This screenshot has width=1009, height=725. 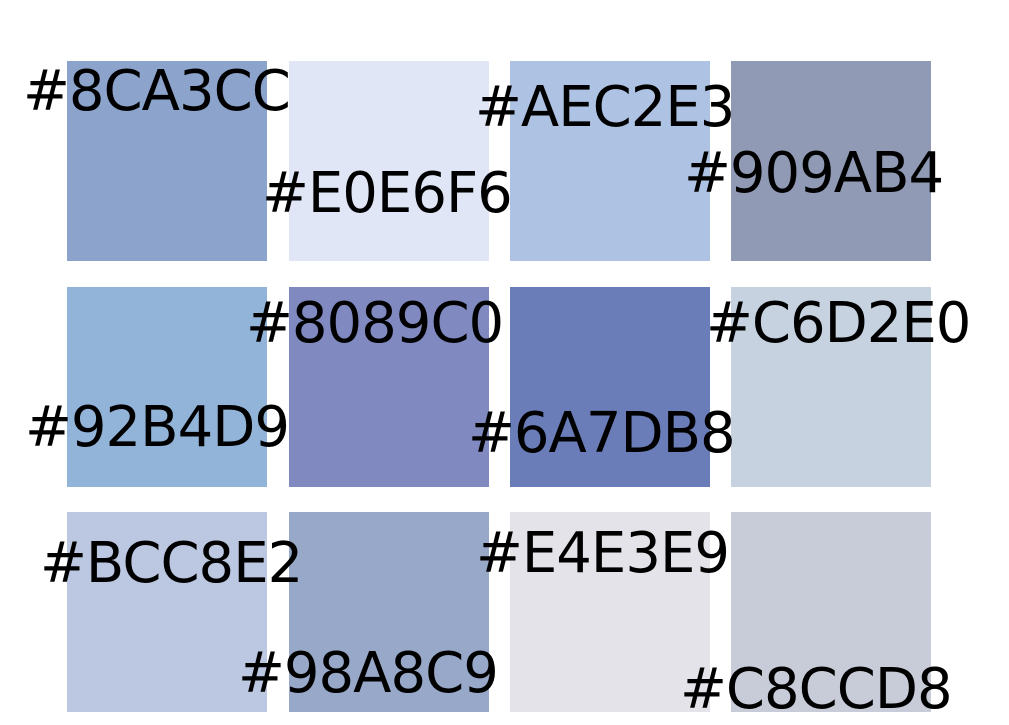 I want to click on color-hex-label: #C6D2E0, so click(x=838, y=323).